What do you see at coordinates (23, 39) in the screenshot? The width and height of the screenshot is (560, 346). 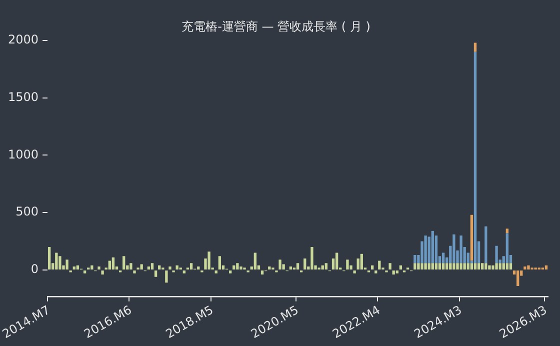 I see `y-tick-label: 2000` at bounding box center [23, 39].